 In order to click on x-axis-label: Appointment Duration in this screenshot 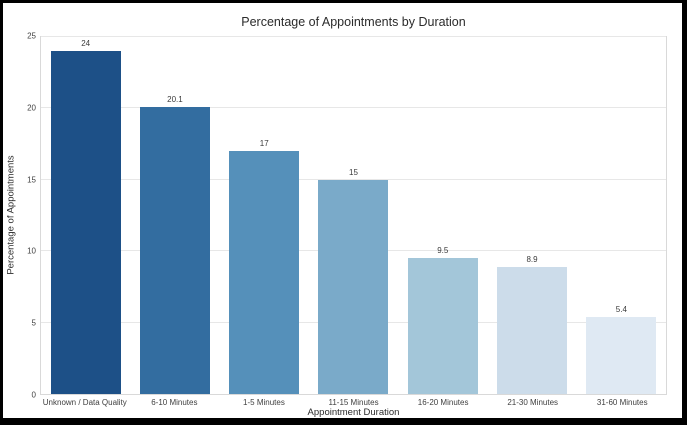, I will do `click(353, 412)`.